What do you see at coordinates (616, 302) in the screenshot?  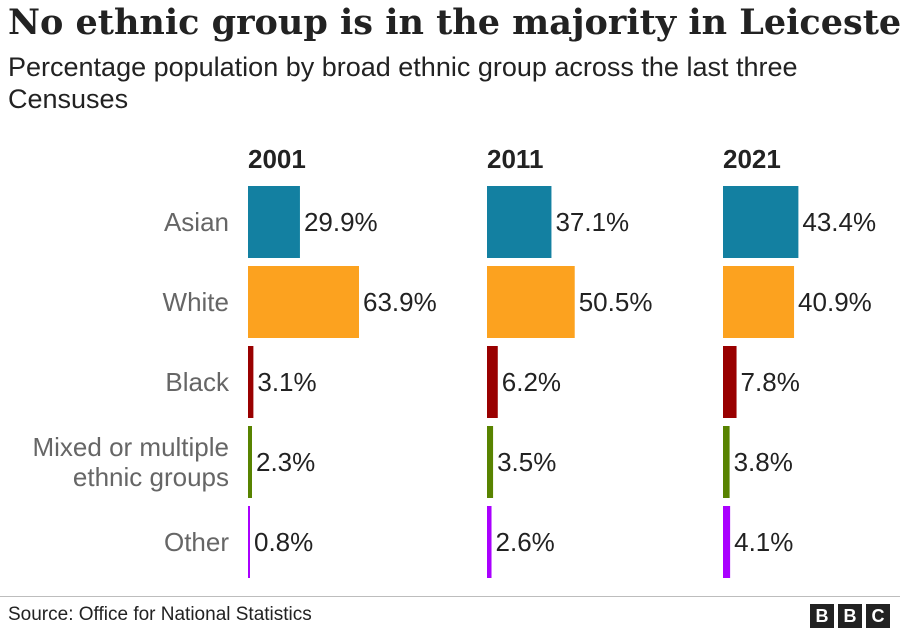 I see `data-label: 50.5%` at bounding box center [616, 302].